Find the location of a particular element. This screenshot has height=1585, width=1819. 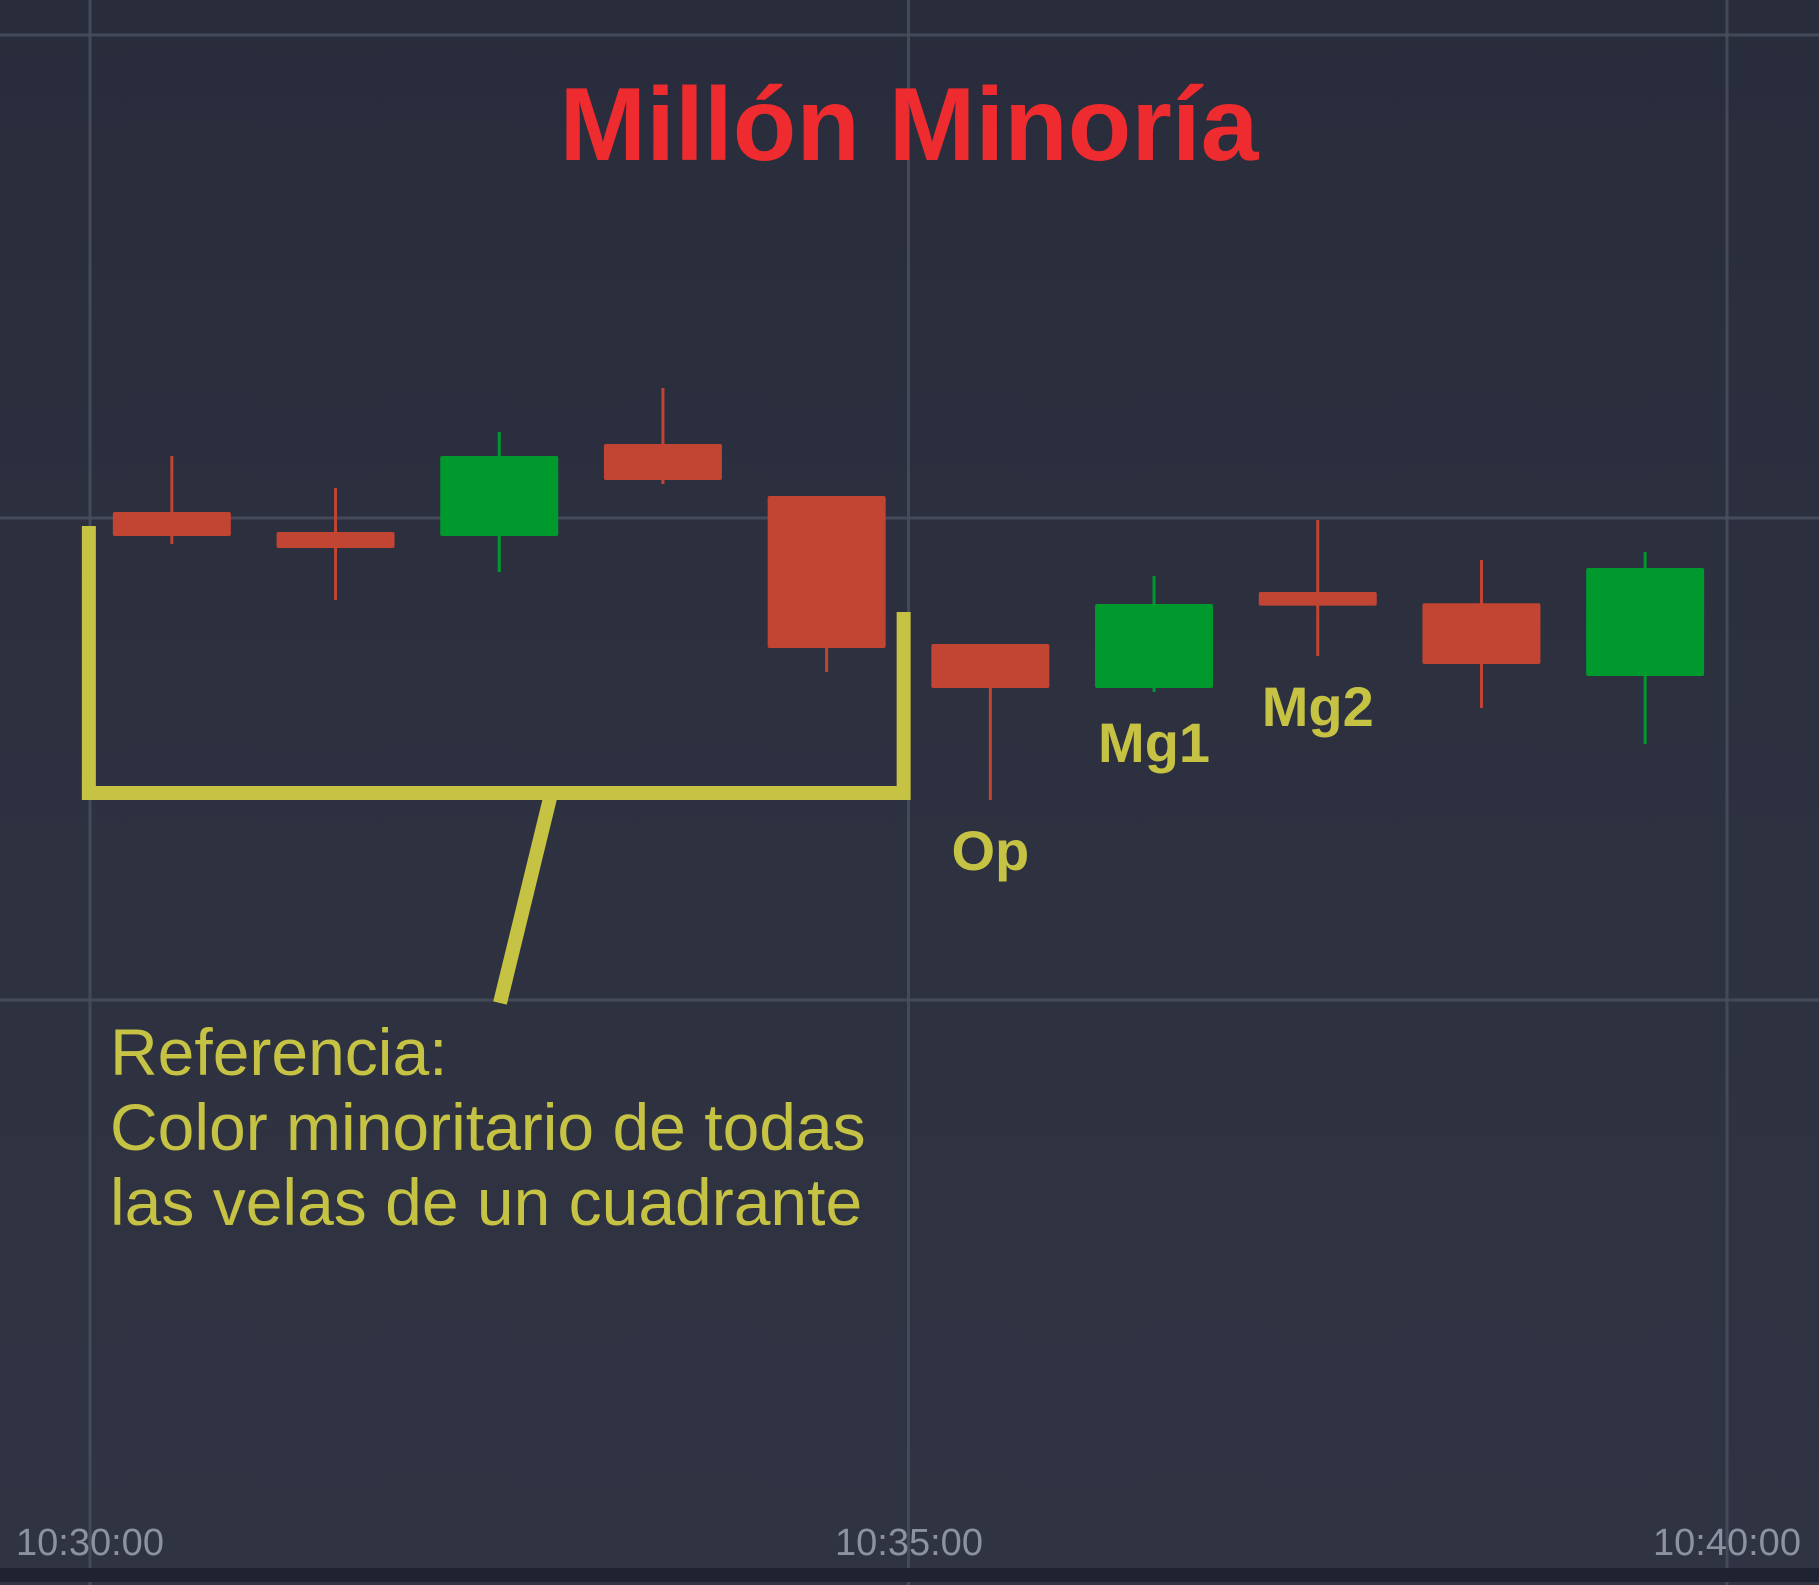

reference-bracket is located at coordinates (496, 663).